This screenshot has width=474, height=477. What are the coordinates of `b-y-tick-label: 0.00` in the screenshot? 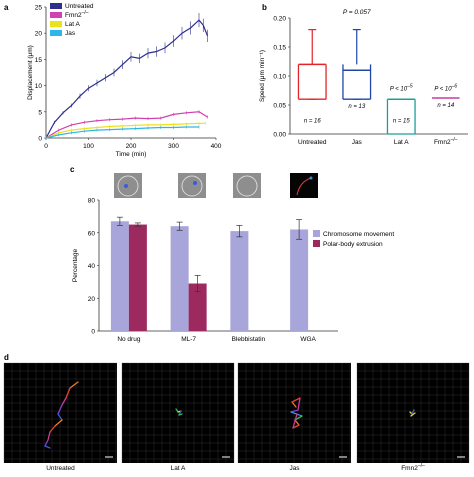 It's located at (279, 135).